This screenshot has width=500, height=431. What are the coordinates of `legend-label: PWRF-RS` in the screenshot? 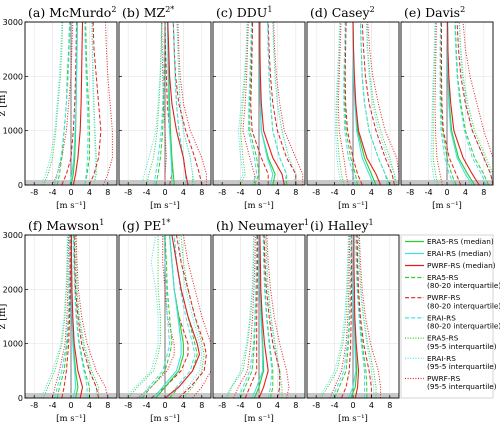 It's located at (444, 297).